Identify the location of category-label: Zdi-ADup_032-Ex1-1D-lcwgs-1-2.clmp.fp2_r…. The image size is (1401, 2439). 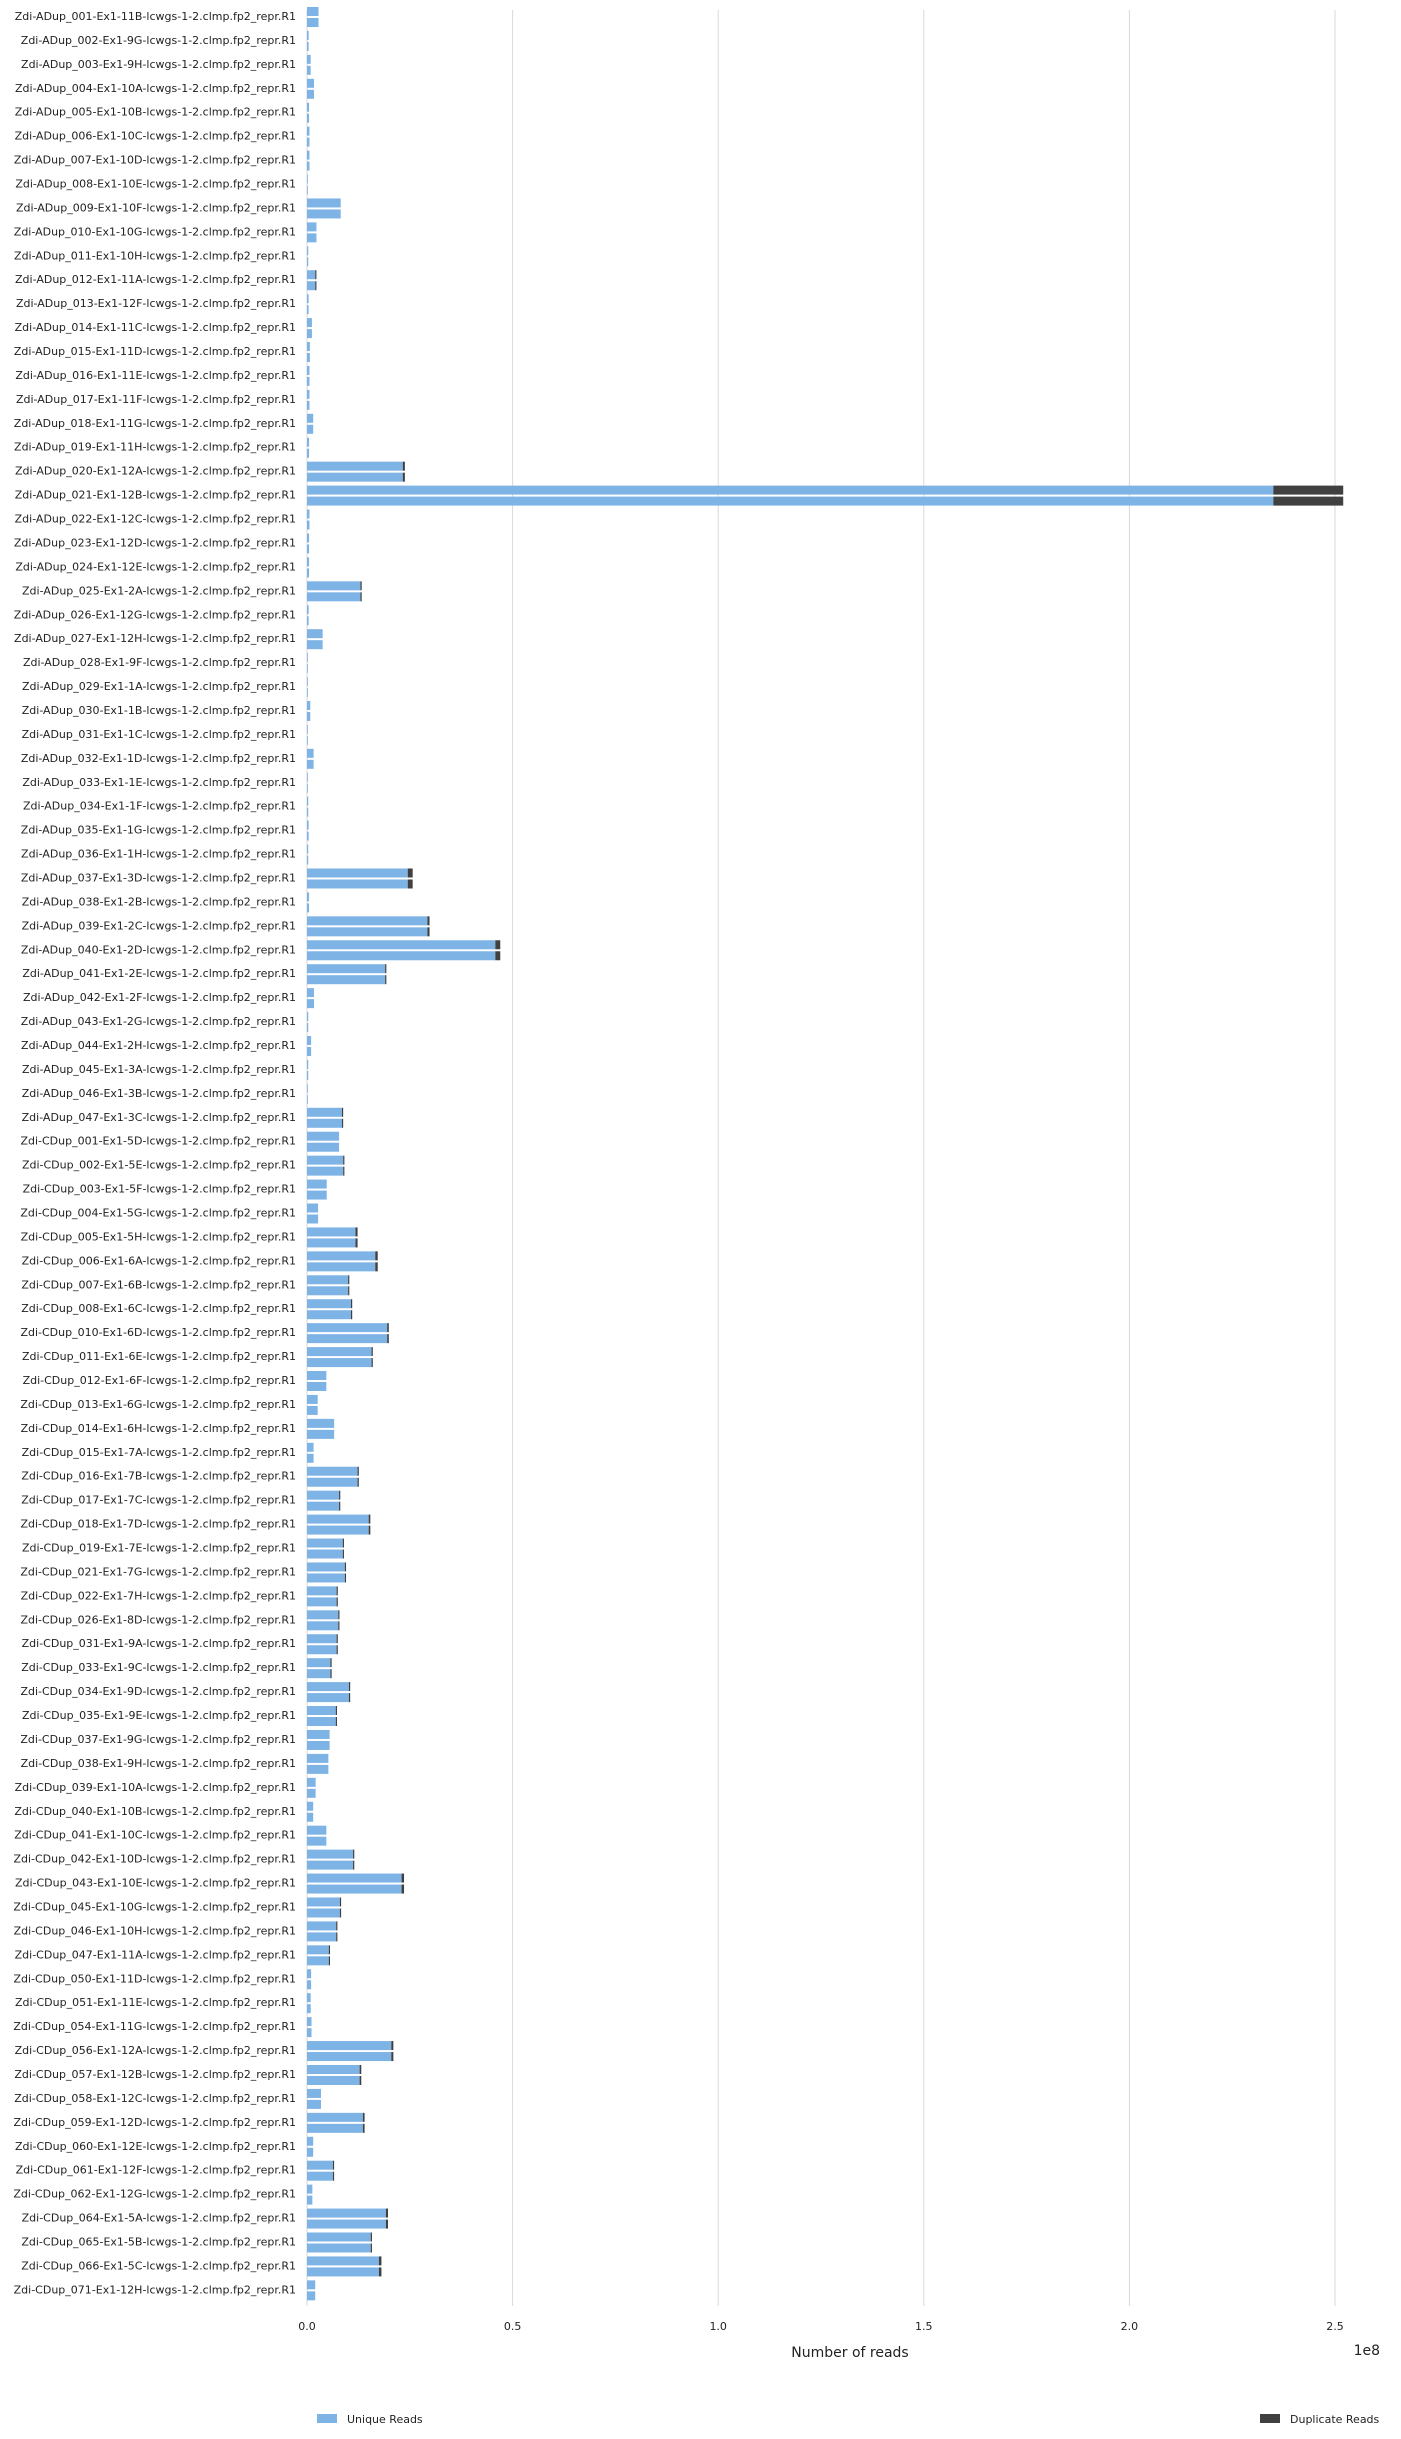
(158, 758).